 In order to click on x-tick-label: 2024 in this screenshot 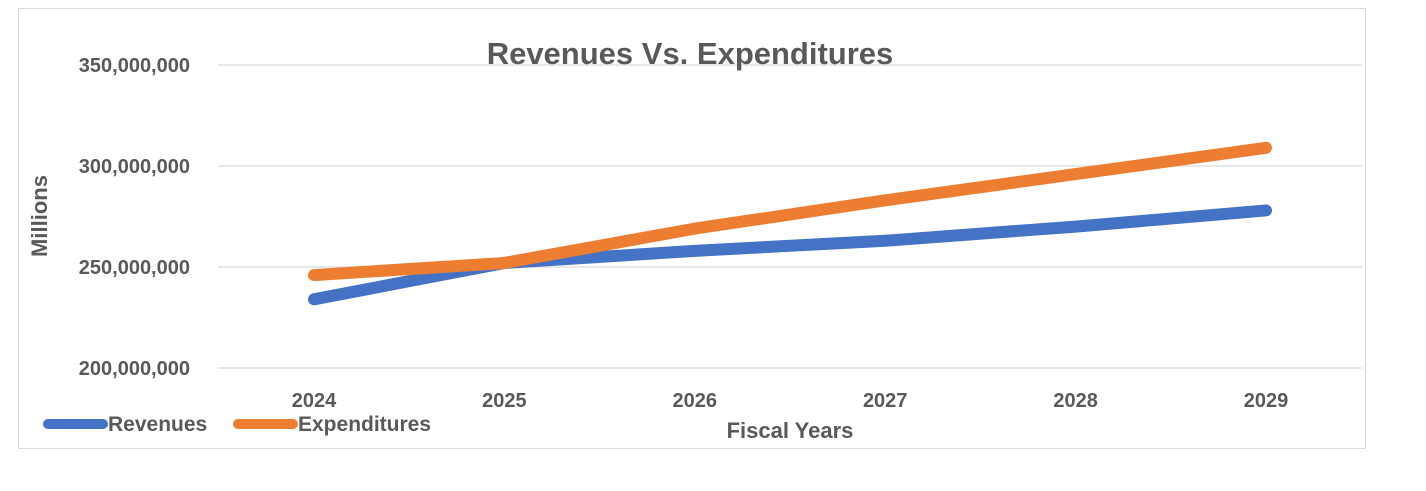, I will do `click(314, 401)`.